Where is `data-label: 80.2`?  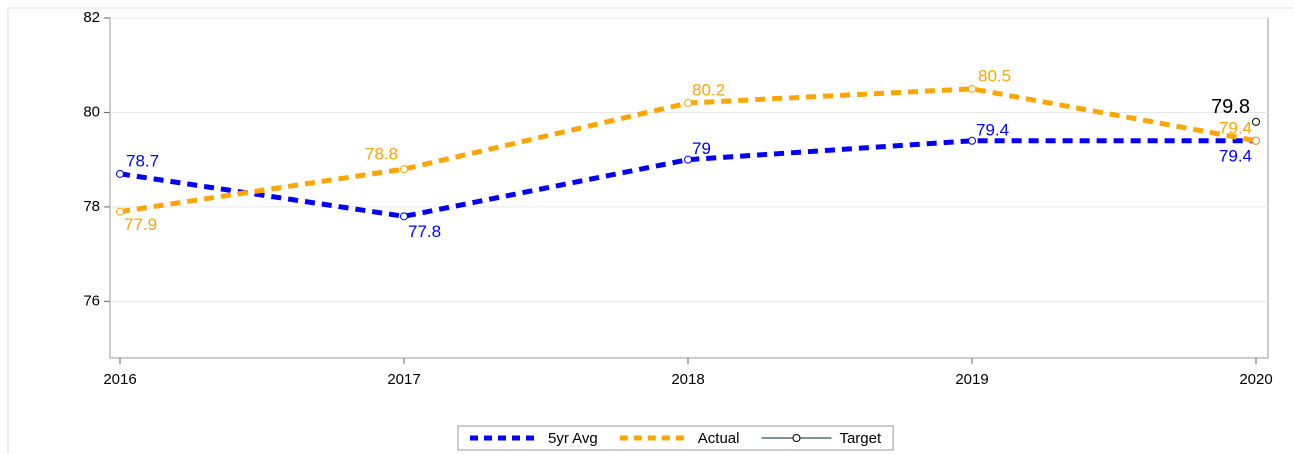 data-label: 80.2 is located at coordinates (708, 89).